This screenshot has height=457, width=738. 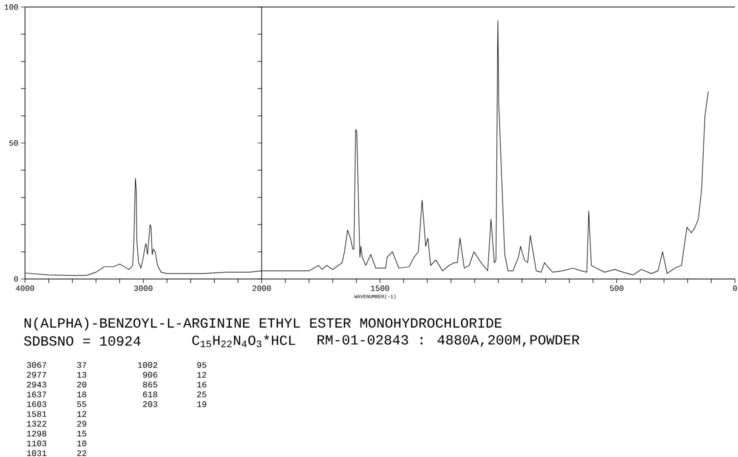 What do you see at coordinates (81, 404) in the screenshot?
I see `text: 55` at bounding box center [81, 404].